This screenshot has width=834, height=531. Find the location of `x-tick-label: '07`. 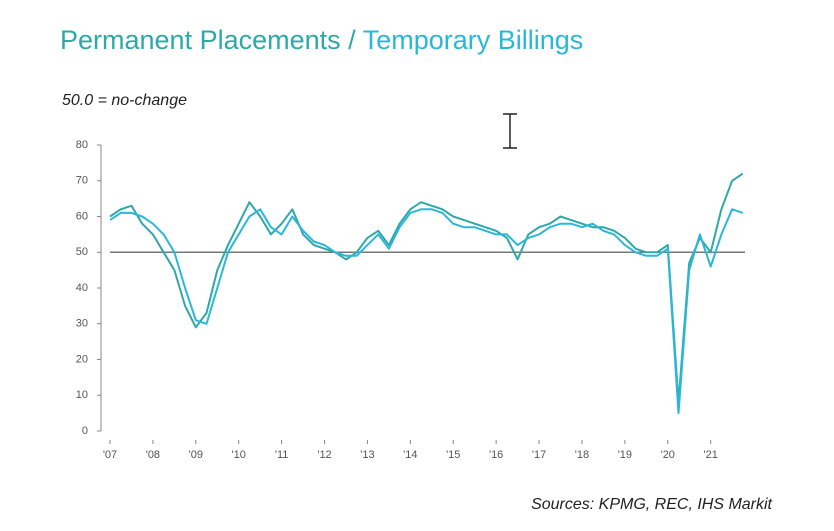

x-tick-label: '07 is located at coordinates (110, 455).